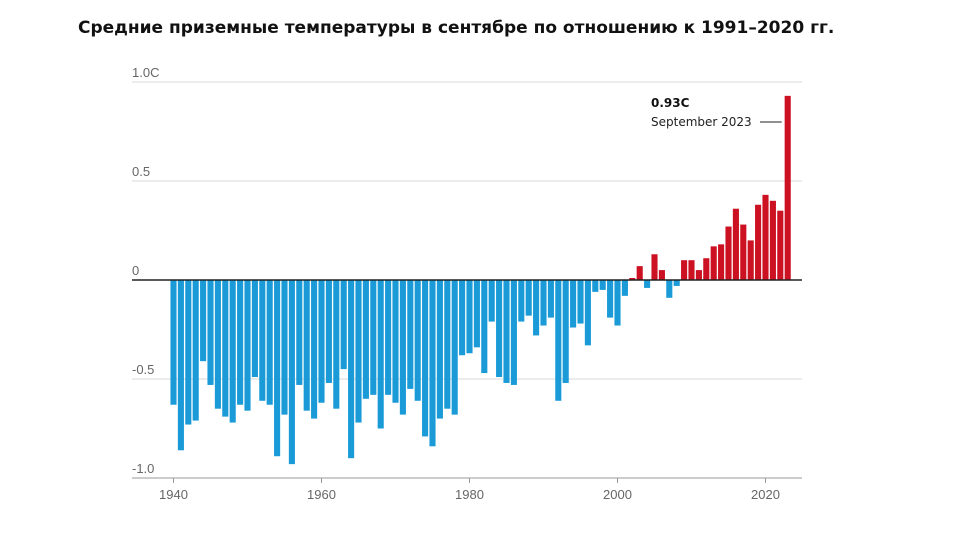 The height and width of the screenshot is (540, 960). What do you see at coordinates (373, 337) in the screenshot?
I see `bar-1967` at bounding box center [373, 337].